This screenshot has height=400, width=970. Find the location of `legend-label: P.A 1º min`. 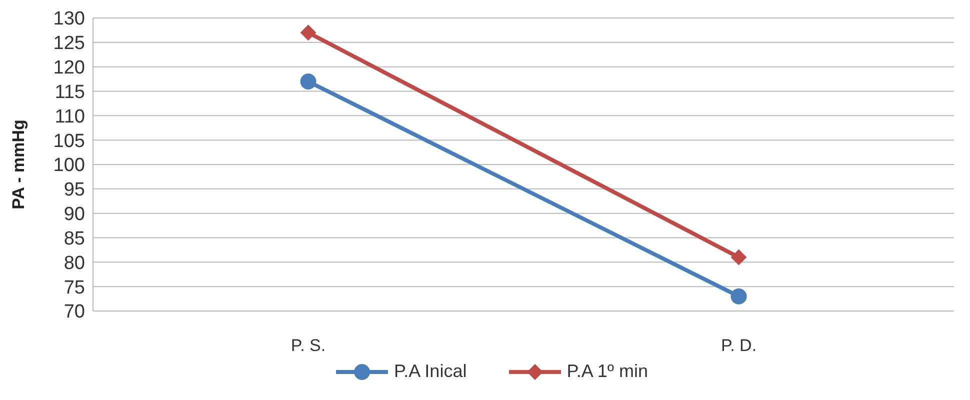

legend-label: P.A 1º min is located at coordinates (607, 371).